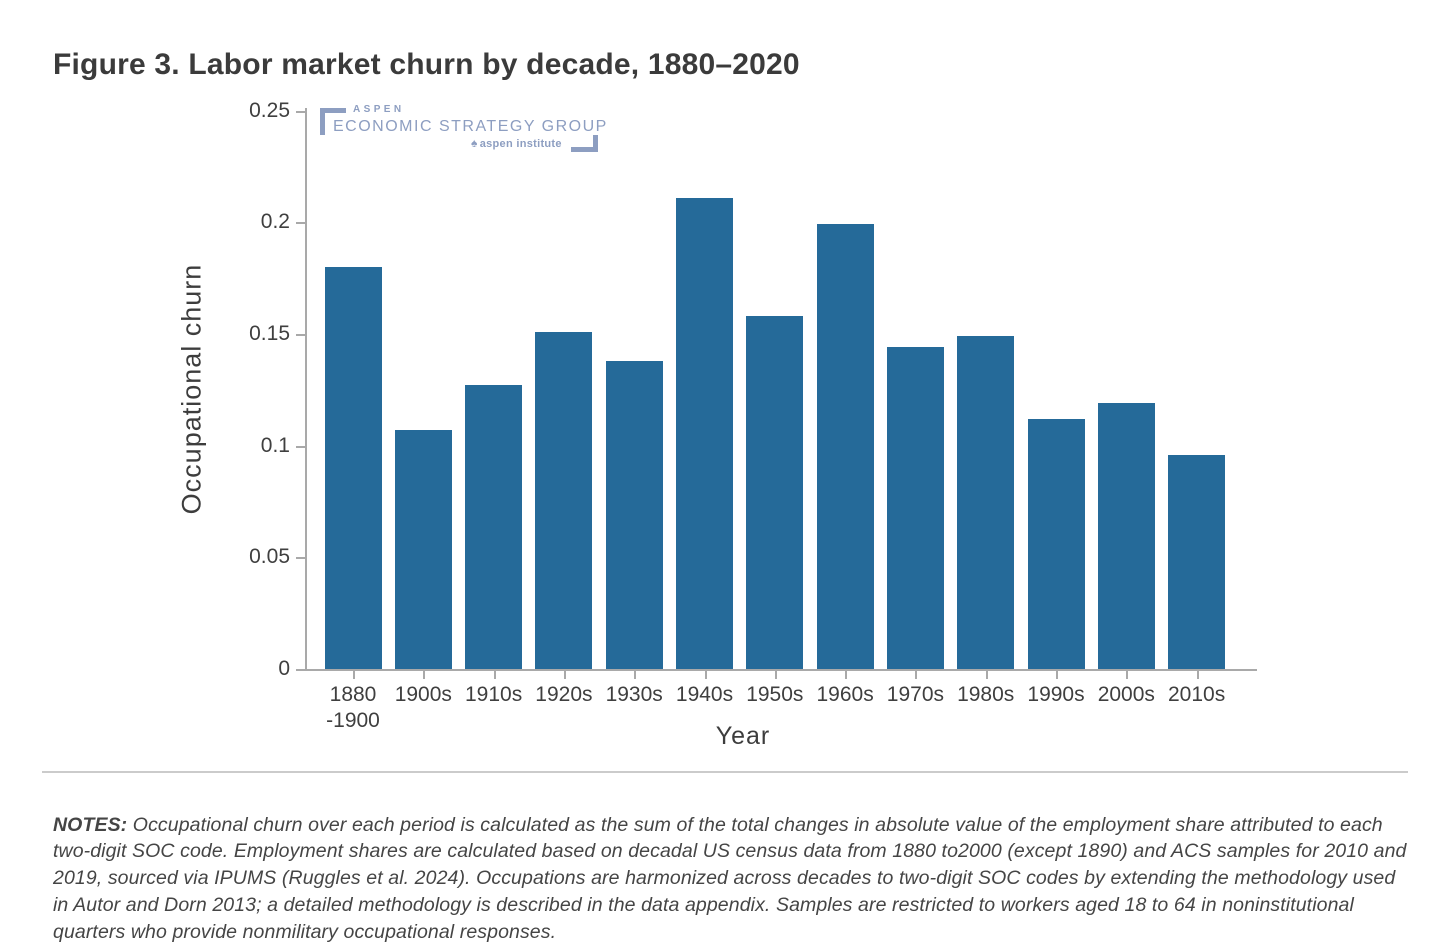 The width and height of the screenshot is (1450, 945). What do you see at coordinates (563, 500) in the screenshot?
I see `bar-1920s` at bounding box center [563, 500].